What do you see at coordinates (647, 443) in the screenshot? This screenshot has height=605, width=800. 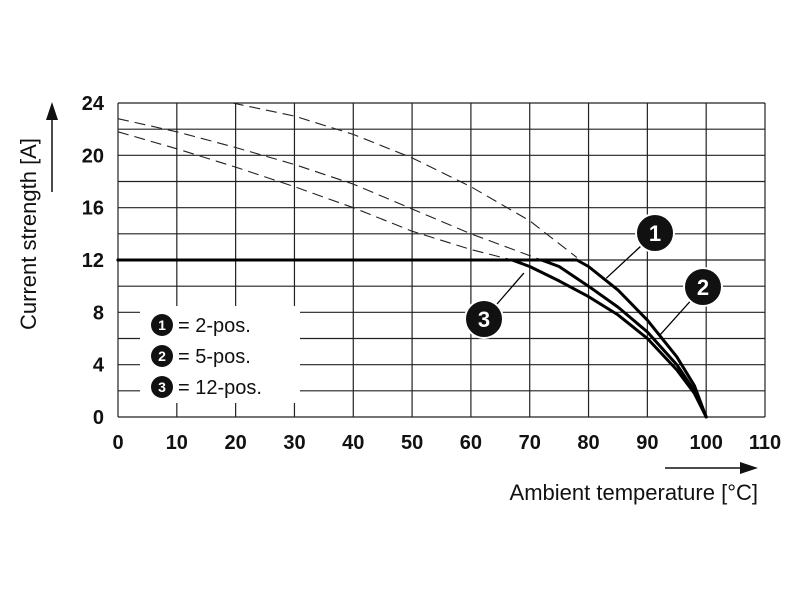 I see `x-tick-label: 90` at bounding box center [647, 443].